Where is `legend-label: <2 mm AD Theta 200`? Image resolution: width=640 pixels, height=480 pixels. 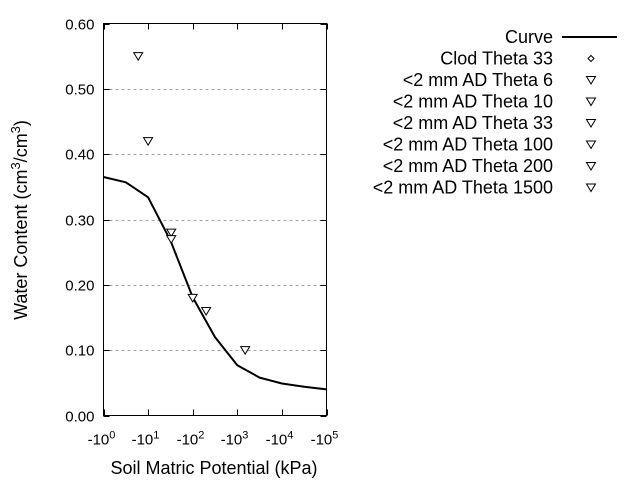 legend-label: <2 mm AD Theta 200 is located at coordinates (468, 166).